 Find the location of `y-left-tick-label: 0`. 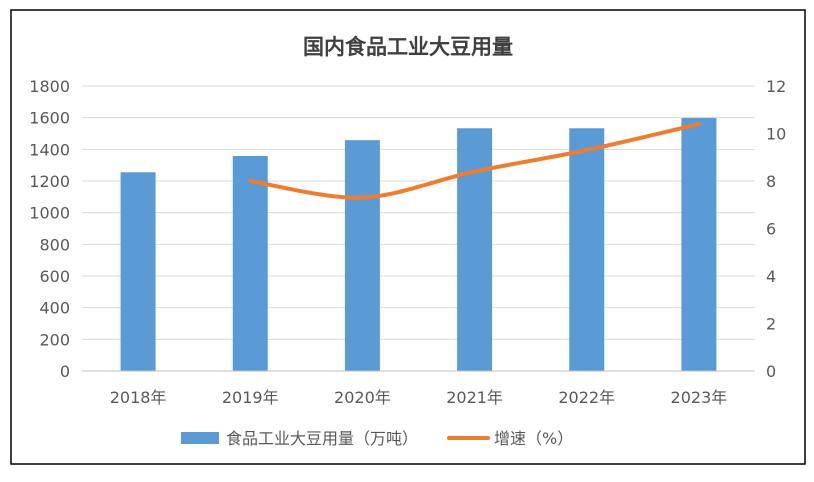

y-left-tick-label: 0 is located at coordinates (65, 371).